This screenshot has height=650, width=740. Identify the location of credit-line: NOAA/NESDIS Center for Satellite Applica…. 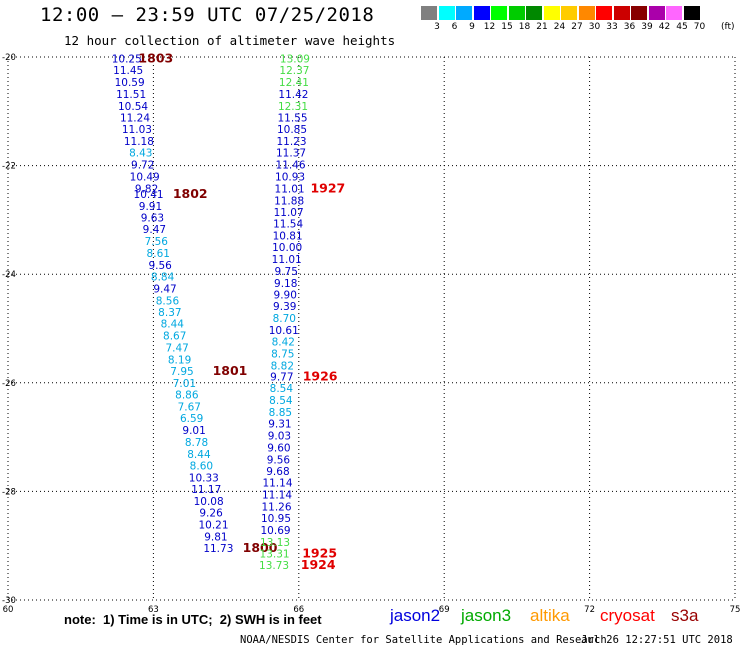
(423, 640).